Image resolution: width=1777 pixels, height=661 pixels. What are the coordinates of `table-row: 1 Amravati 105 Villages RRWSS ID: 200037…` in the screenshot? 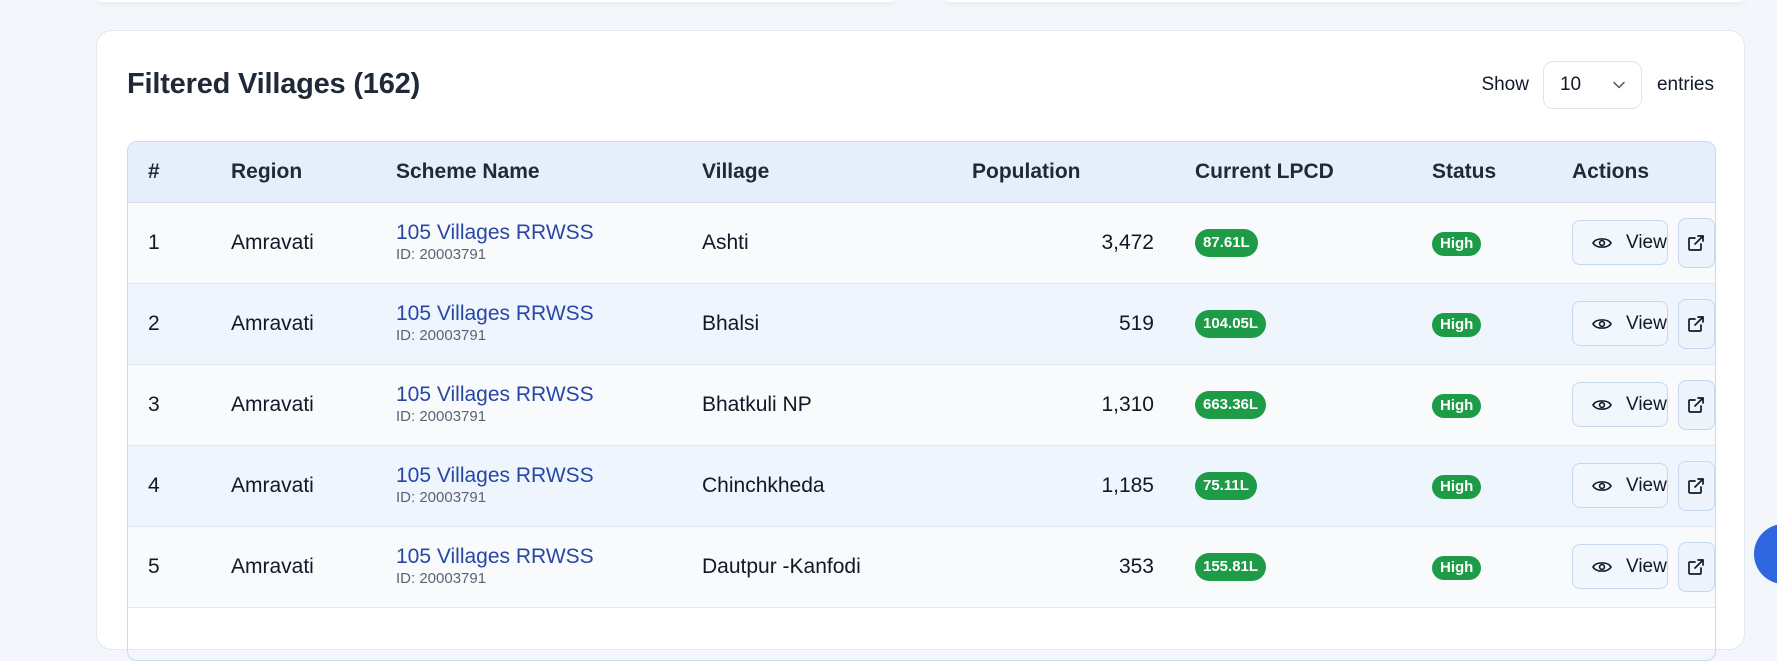 It's located at (921, 242).